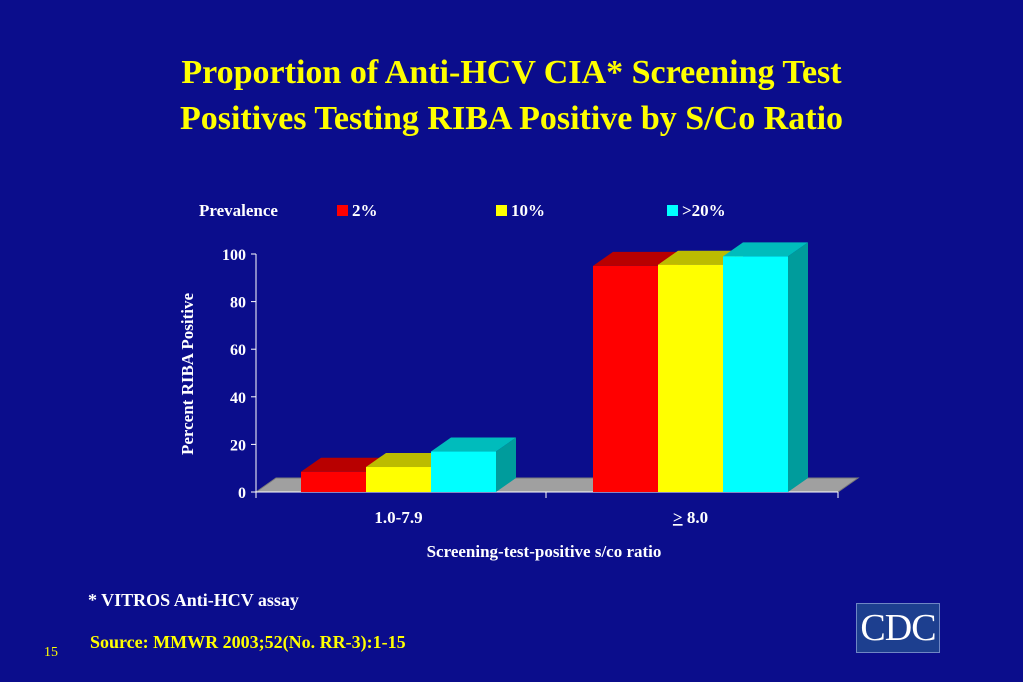 This screenshot has width=1023, height=682. Describe the element at coordinates (187, 374) in the screenshot. I see `y-axis-title: Percent RIBA Positive` at that location.